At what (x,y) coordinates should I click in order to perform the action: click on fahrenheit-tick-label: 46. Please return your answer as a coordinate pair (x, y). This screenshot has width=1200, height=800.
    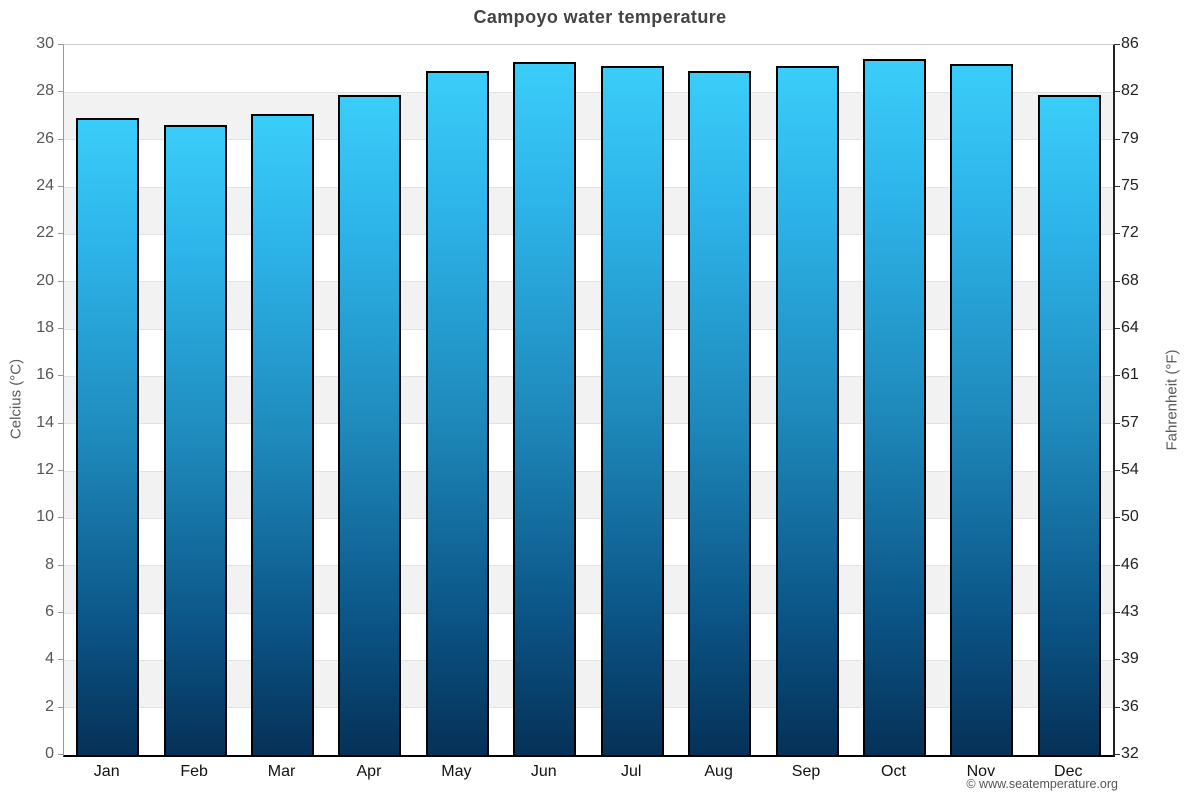
    Looking at the image, I should click on (1130, 564).